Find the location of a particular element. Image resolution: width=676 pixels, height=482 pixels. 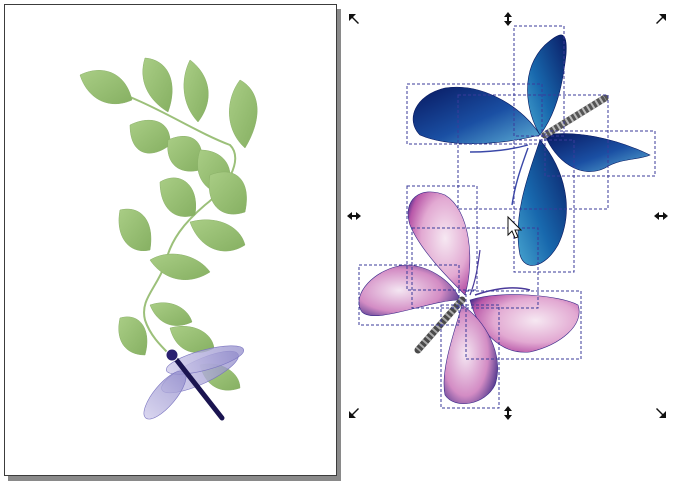

scale-arrow-s-icon is located at coordinates (508, 413).